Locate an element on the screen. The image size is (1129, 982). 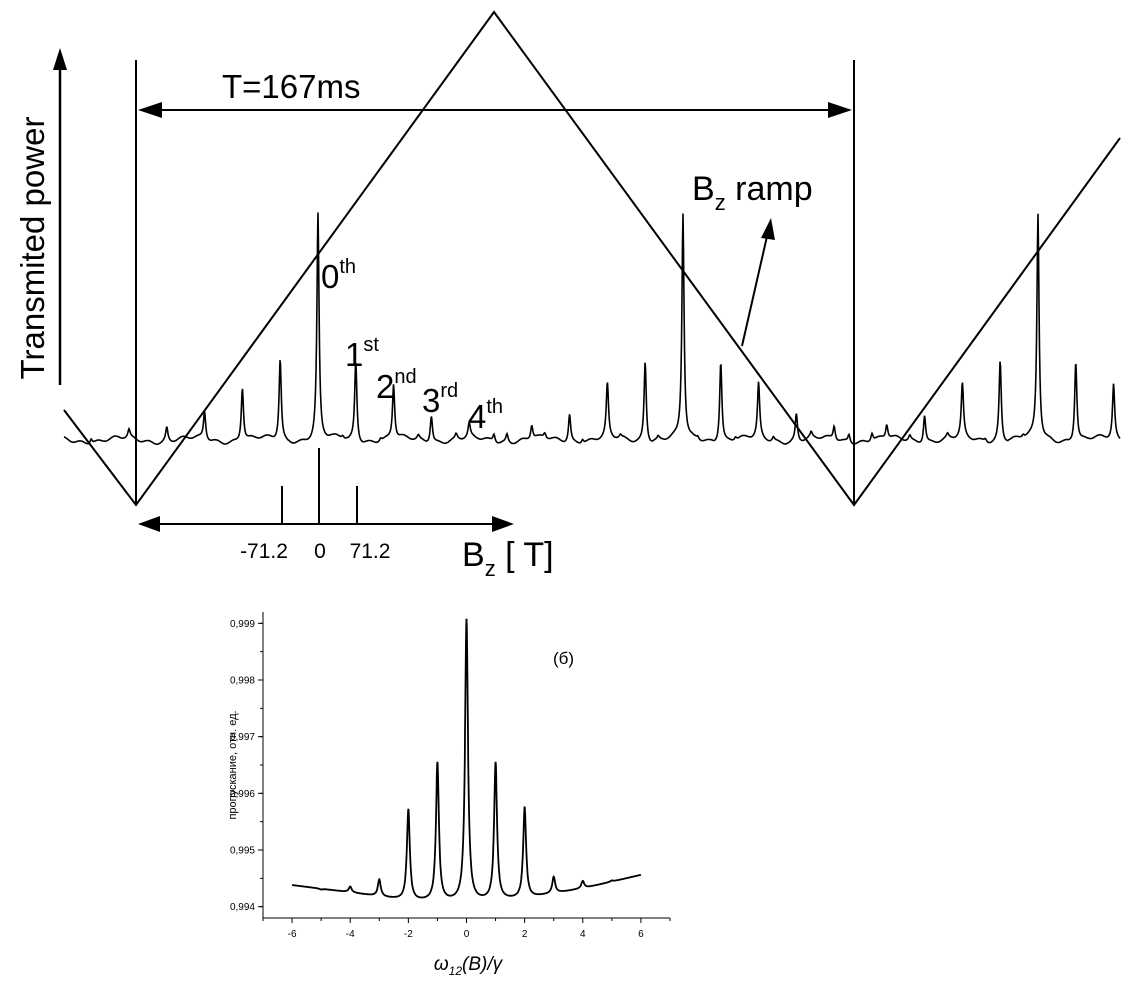
chart-xlabel-sub: 12 is located at coordinates (456, 971).